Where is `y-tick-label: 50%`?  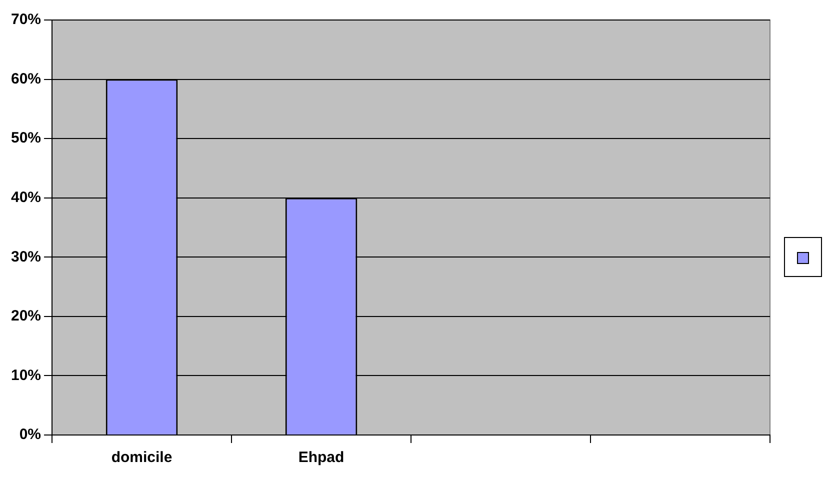 y-tick-label: 50% is located at coordinates (26, 138).